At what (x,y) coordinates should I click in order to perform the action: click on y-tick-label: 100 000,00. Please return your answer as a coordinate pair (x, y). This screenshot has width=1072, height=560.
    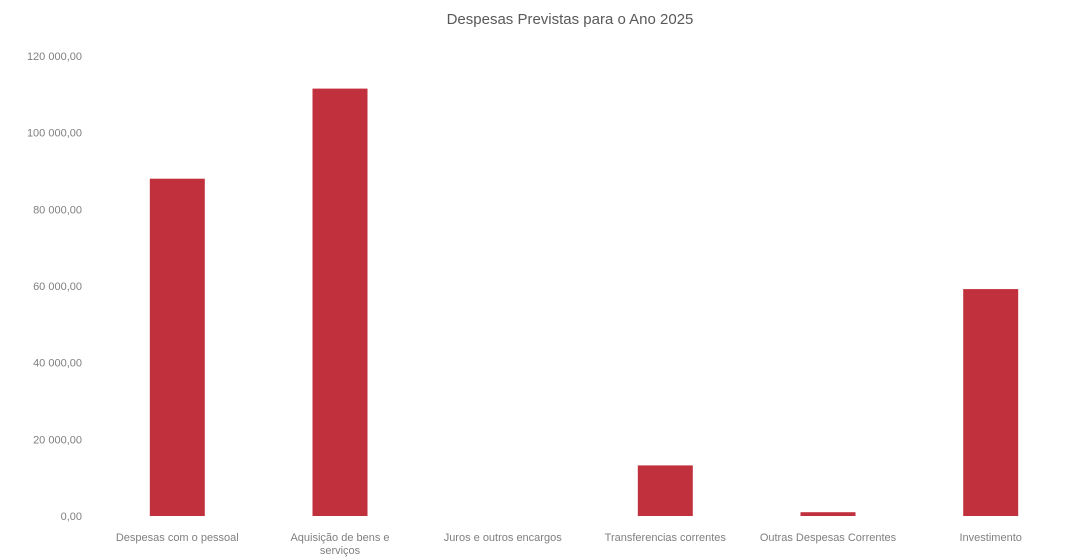
    Looking at the image, I should click on (54, 134).